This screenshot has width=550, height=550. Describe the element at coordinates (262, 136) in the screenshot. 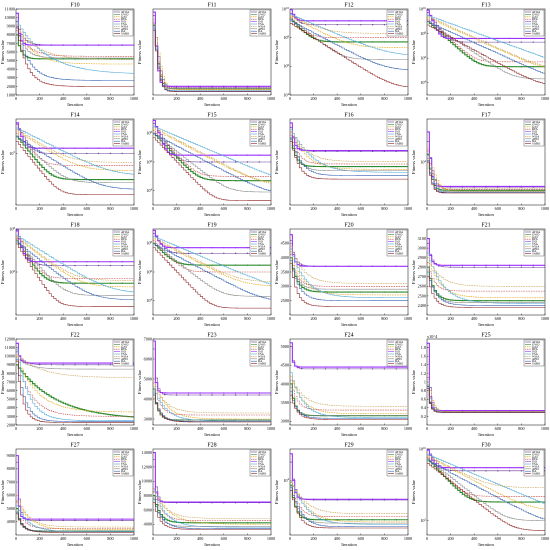

I see `legend-label: WOA` at that location.